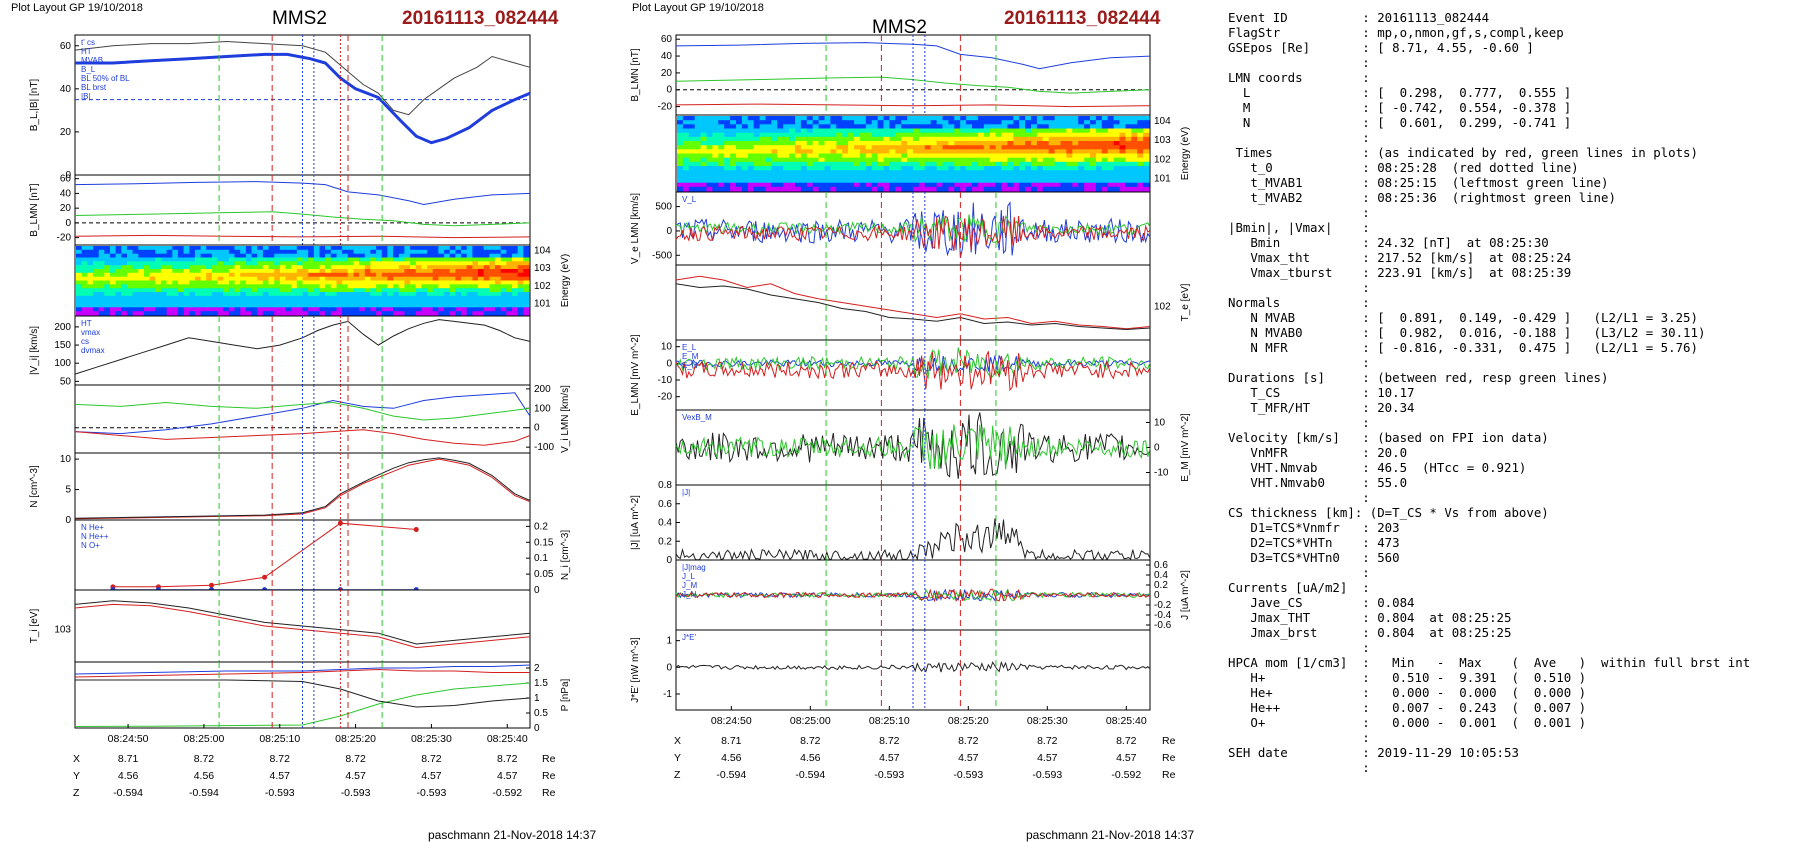 This screenshot has height=842, width=1804. I want to click on info-line: Jmax_THT : 0.804 at 08:25:25, so click(1370, 617).